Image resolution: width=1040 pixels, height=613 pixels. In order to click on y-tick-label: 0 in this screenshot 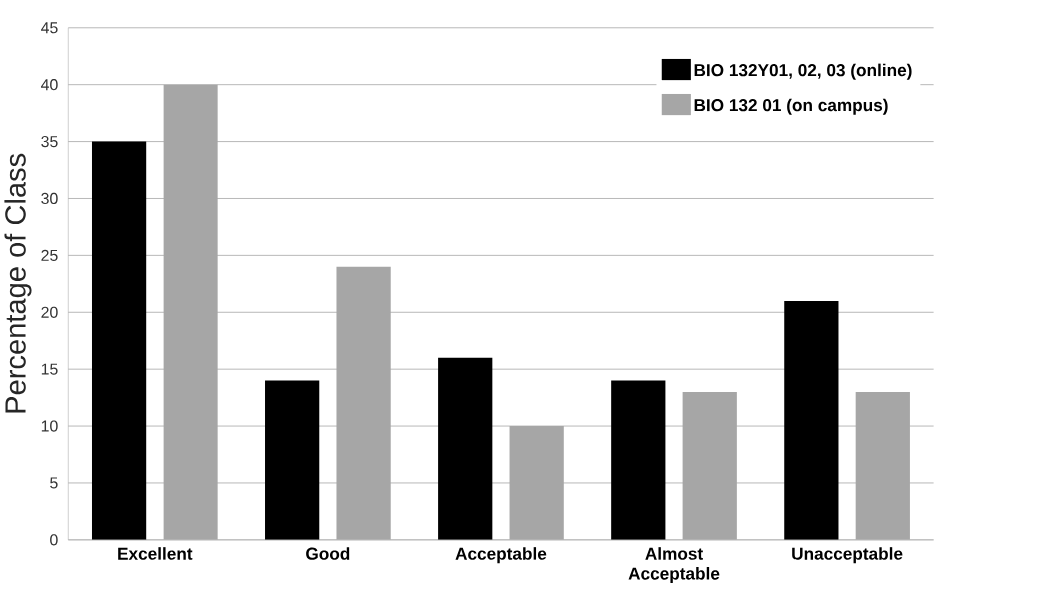, I will do `click(54, 540)`.